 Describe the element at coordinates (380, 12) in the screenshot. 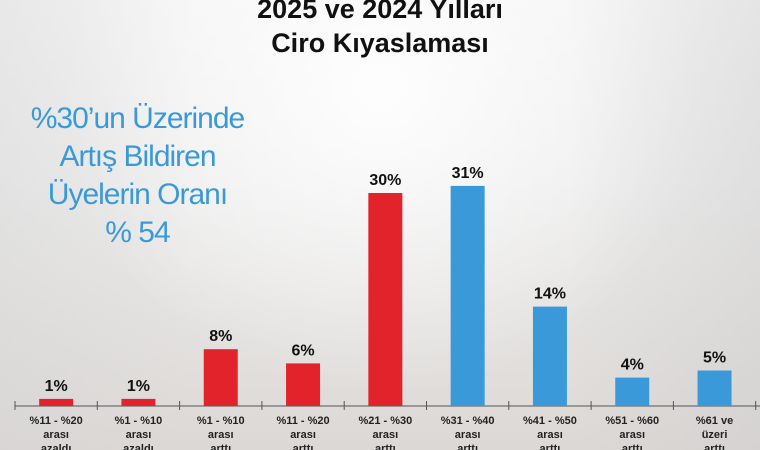

I see `title-line-1: 2025 ve 2024 Yılları` at that location.